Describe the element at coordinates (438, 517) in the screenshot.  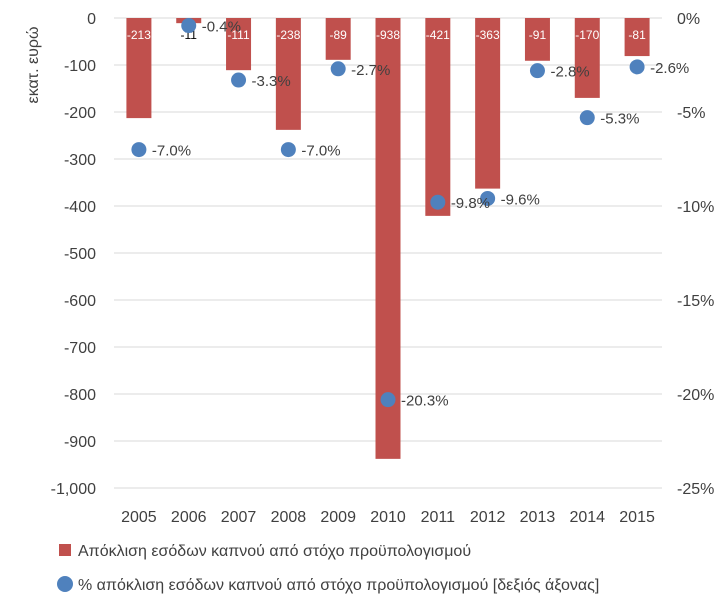
I see `x-tick-label: 2011` at that location.